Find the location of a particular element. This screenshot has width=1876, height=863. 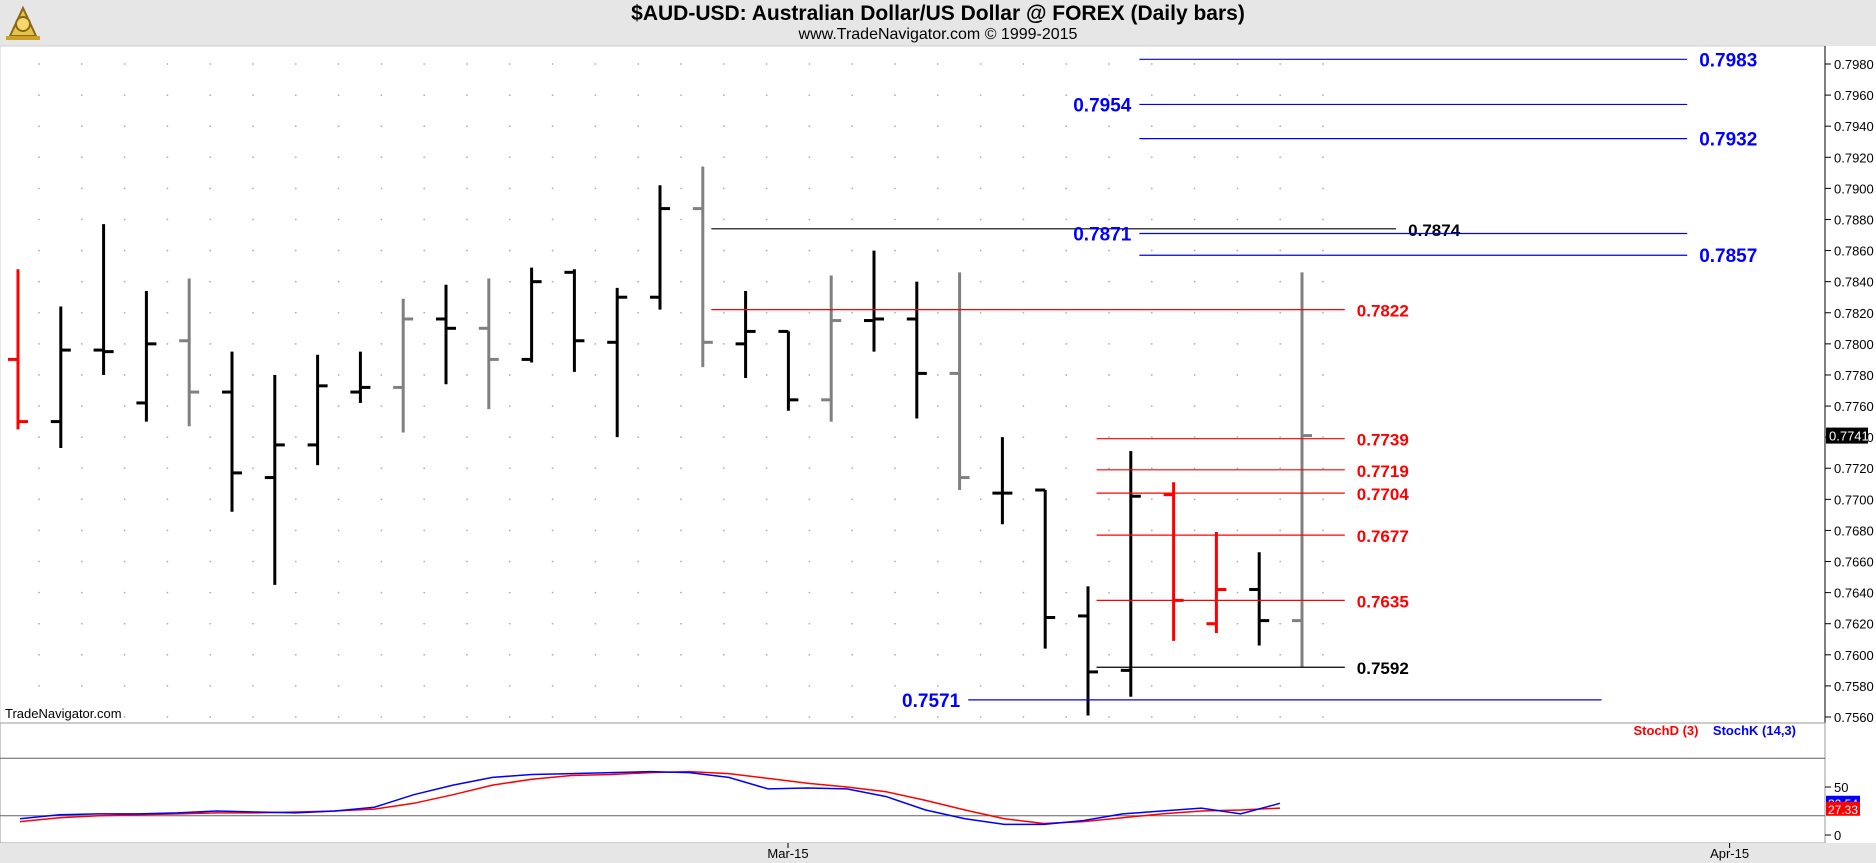

y-tick-label: 0.7600 is located at coordinates (1854, 655).